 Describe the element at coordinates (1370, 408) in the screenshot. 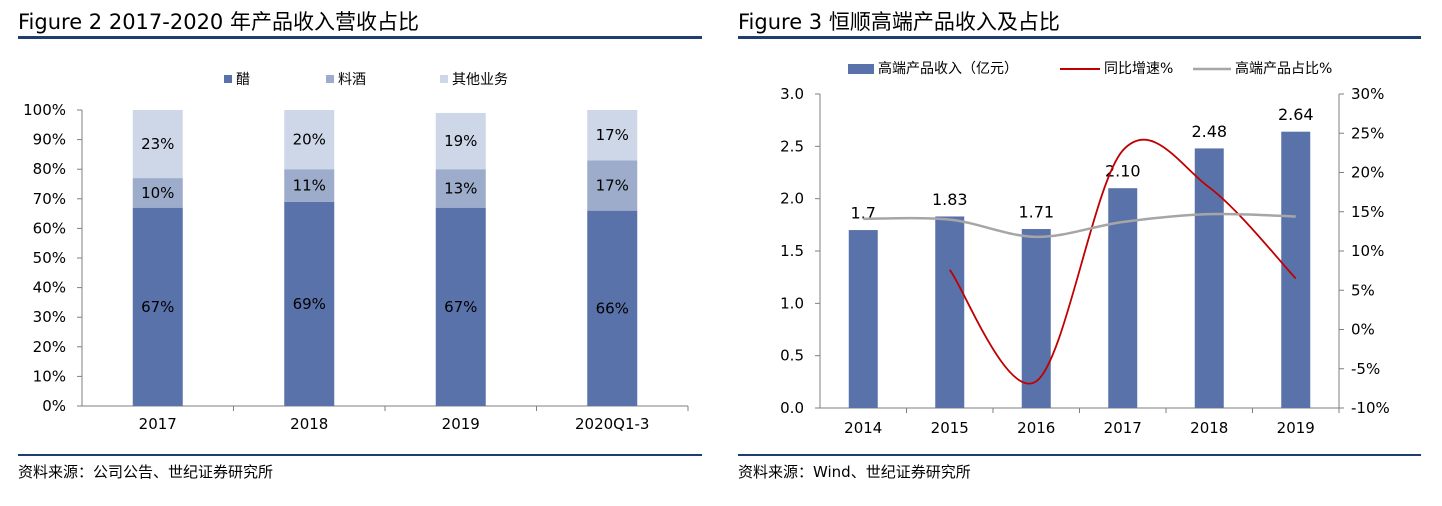

I see `y-right-tick-label: -10%` at that location.